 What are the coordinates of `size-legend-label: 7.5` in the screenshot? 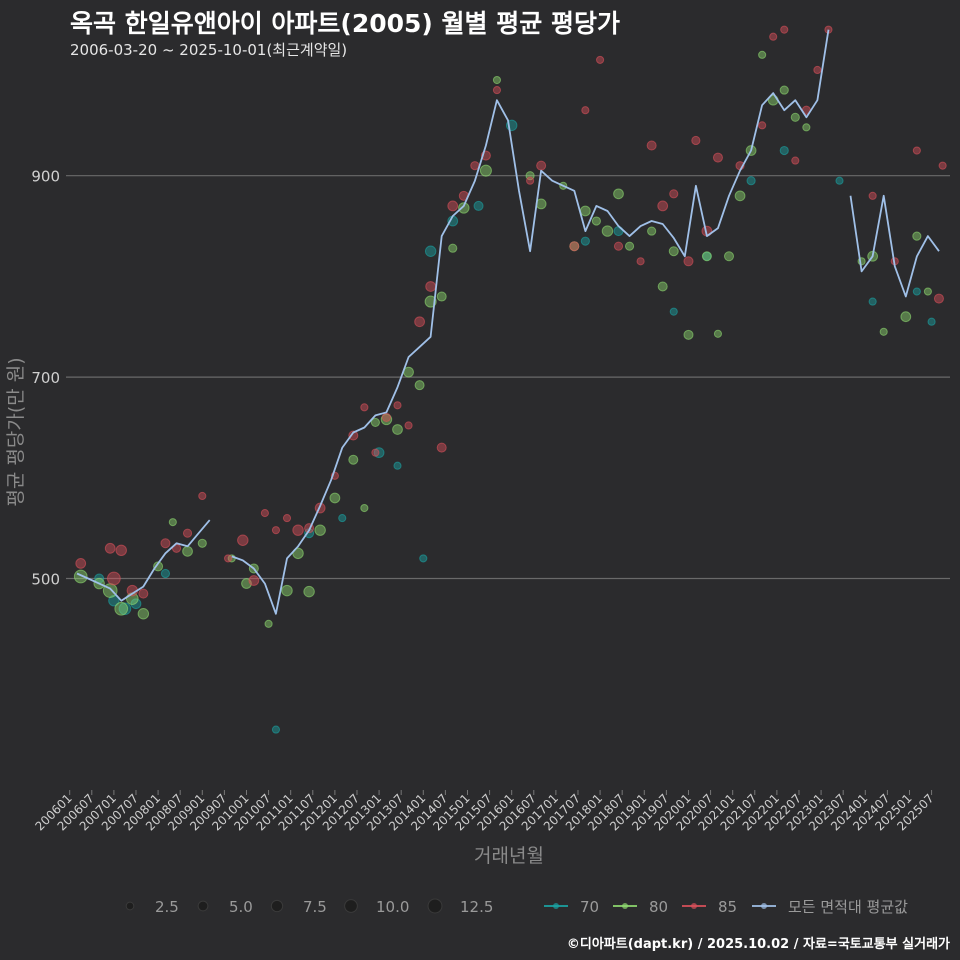 It's located at (315, 907).